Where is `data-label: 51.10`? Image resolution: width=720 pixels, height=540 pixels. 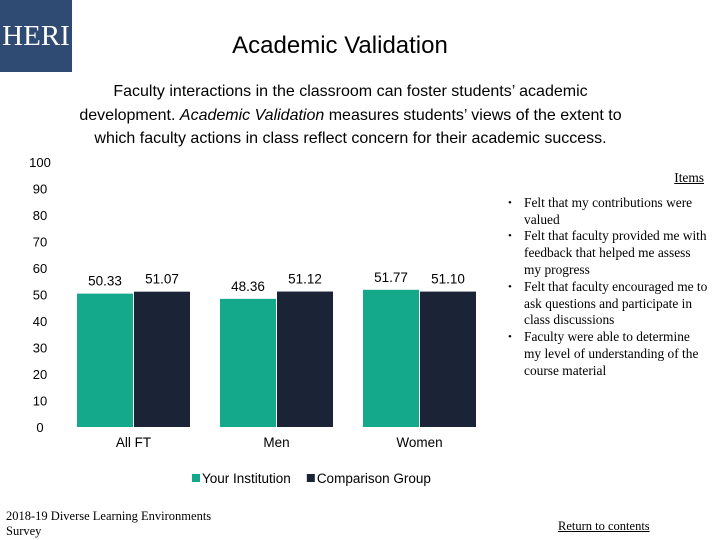
data-label: 51.10 is located at coordinates (448, 279).